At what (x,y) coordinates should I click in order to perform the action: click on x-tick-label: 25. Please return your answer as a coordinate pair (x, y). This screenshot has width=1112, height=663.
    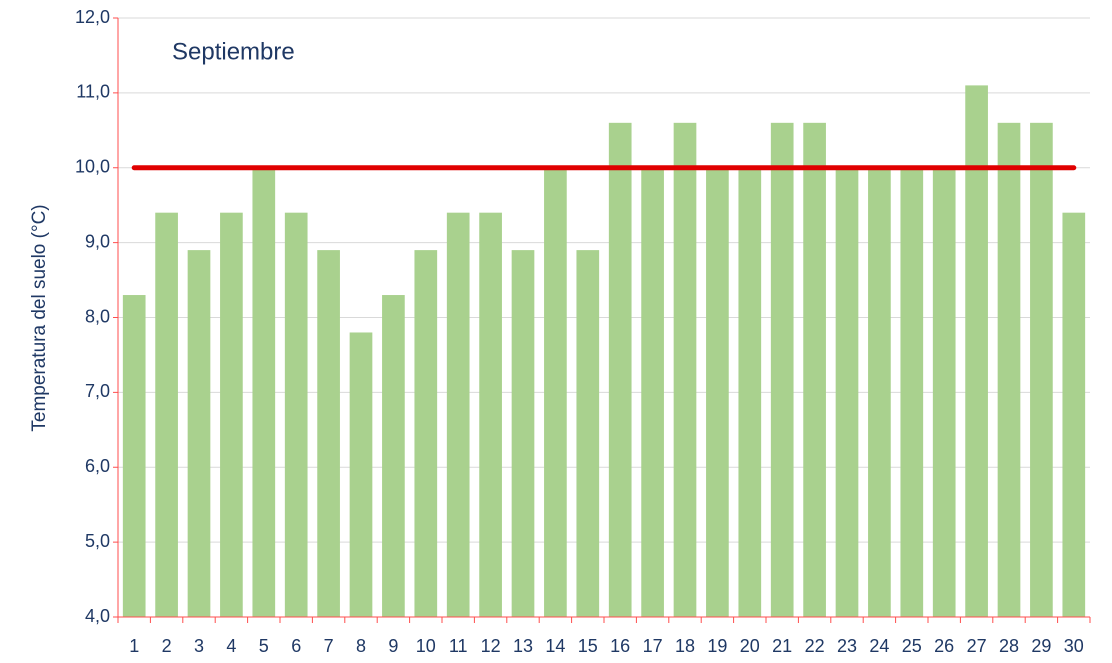
    Looking at the image, I should click on (912, 646).